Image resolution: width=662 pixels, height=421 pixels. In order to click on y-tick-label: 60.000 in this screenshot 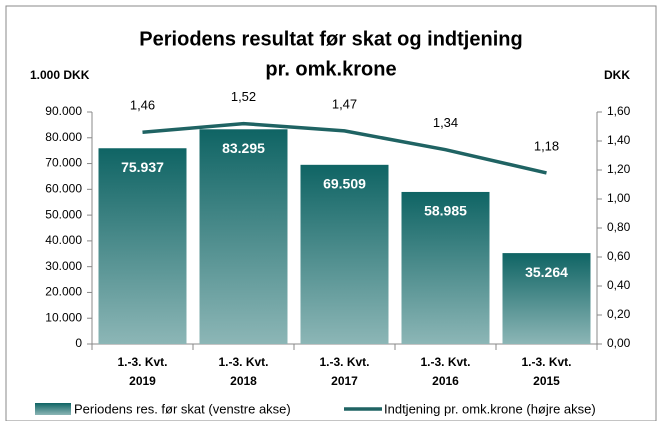, I will do `click(63, 189)`.